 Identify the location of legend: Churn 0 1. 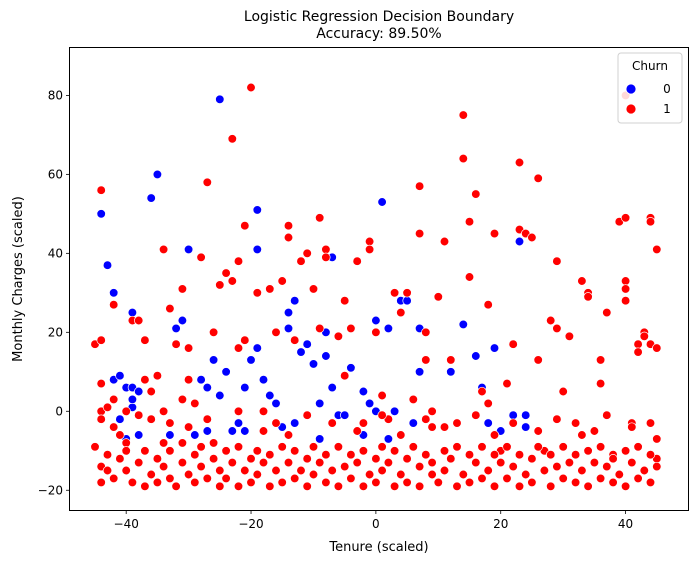
(650, 88).